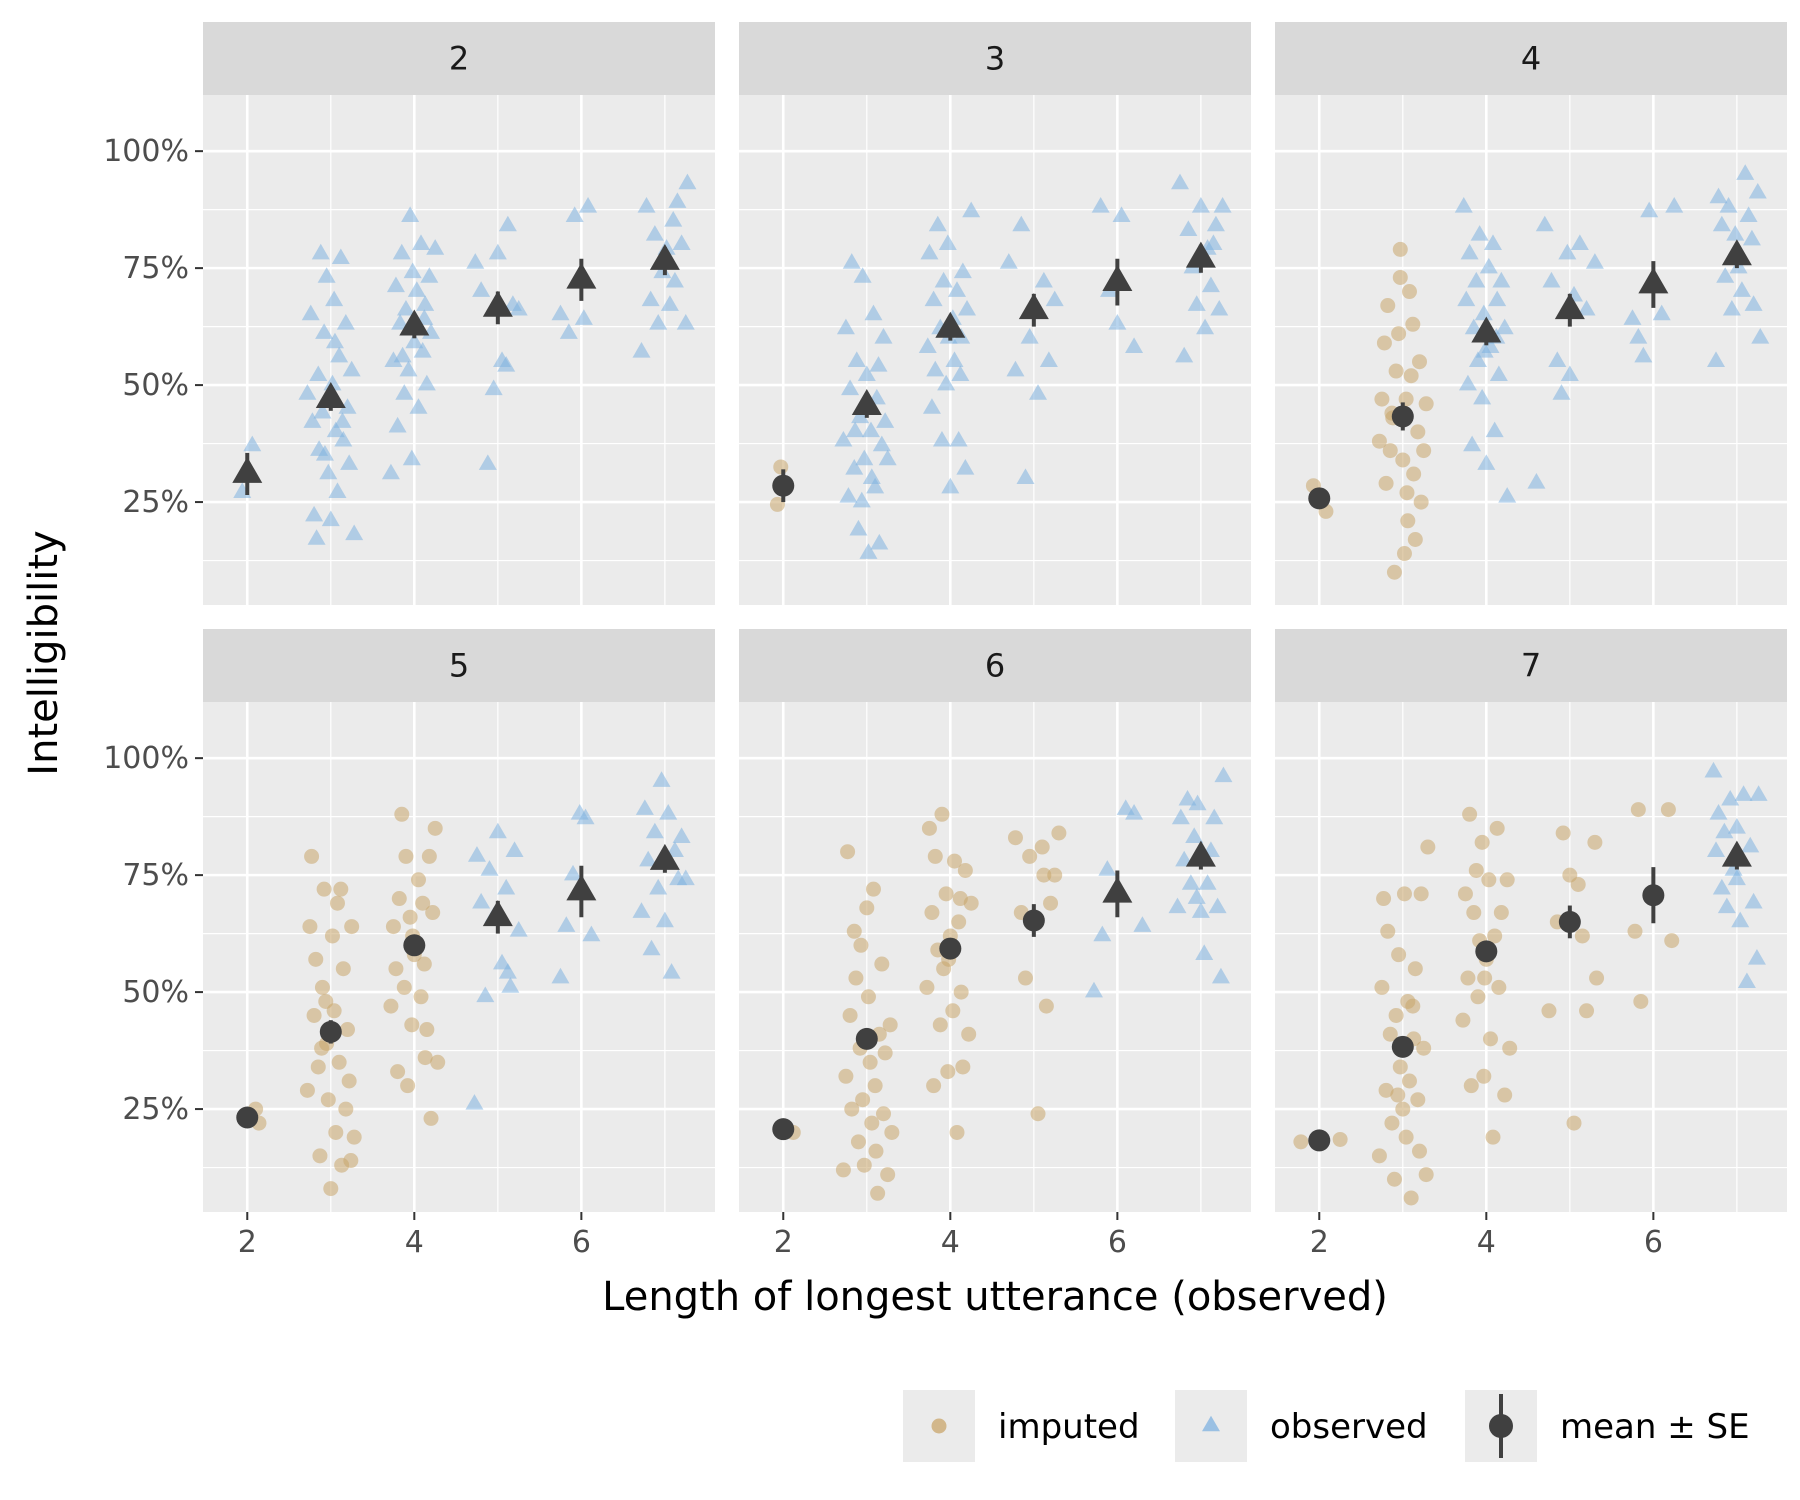  I want to click on legend-item-mean: mean ± SE, so click(1607, 1426).